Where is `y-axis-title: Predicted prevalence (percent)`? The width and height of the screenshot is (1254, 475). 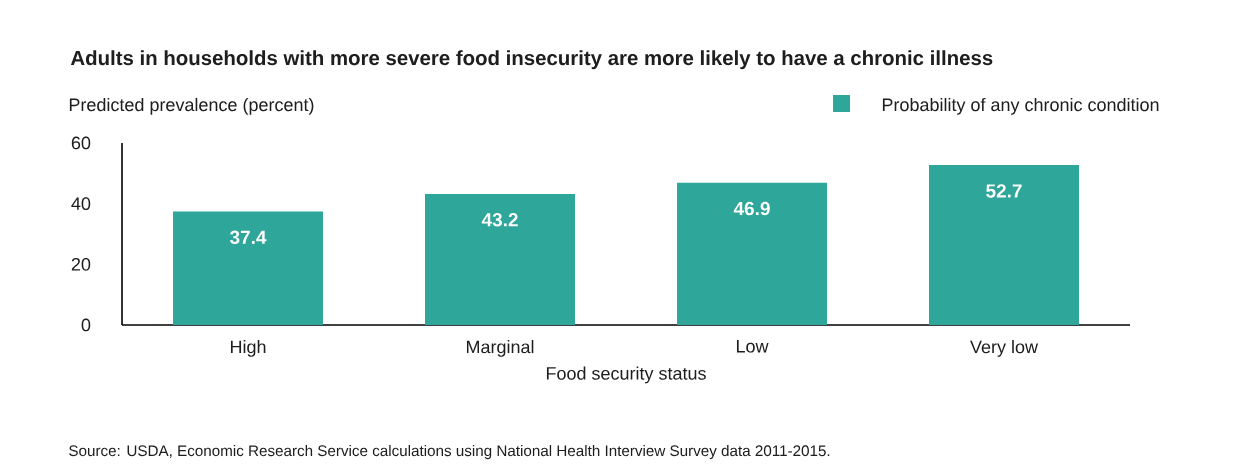 y-axis-title: Predicted prevalence (percent) is located at coordinates (191, 106).